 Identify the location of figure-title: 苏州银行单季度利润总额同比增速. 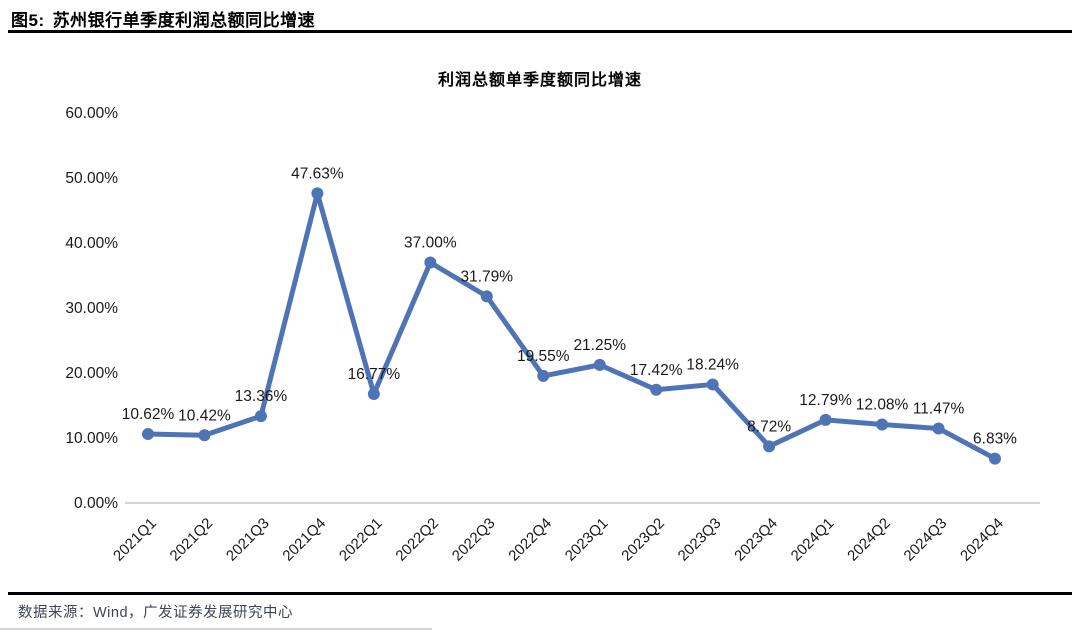
(184, 20).